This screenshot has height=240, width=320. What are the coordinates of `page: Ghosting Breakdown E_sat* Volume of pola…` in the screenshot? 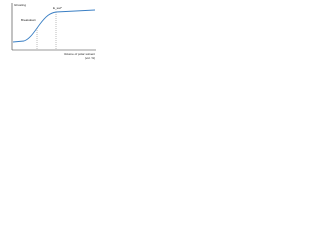 It's located at (50, 31).